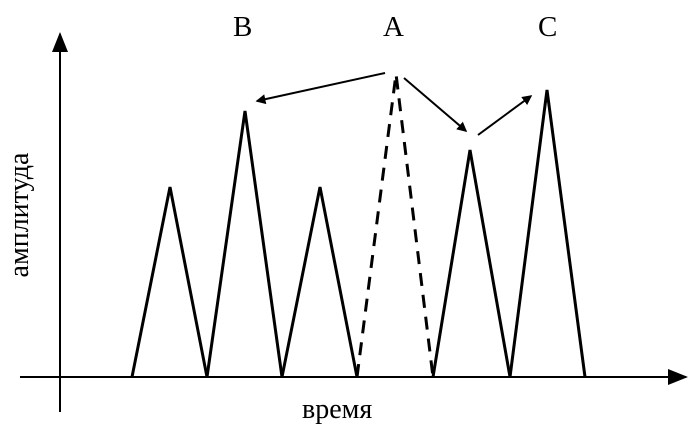 This screenshot has width=688, height=426. Describe the element at coordinates (505, 115) in the screenshot. I see `arrow-peak-5-to-c` at that location.